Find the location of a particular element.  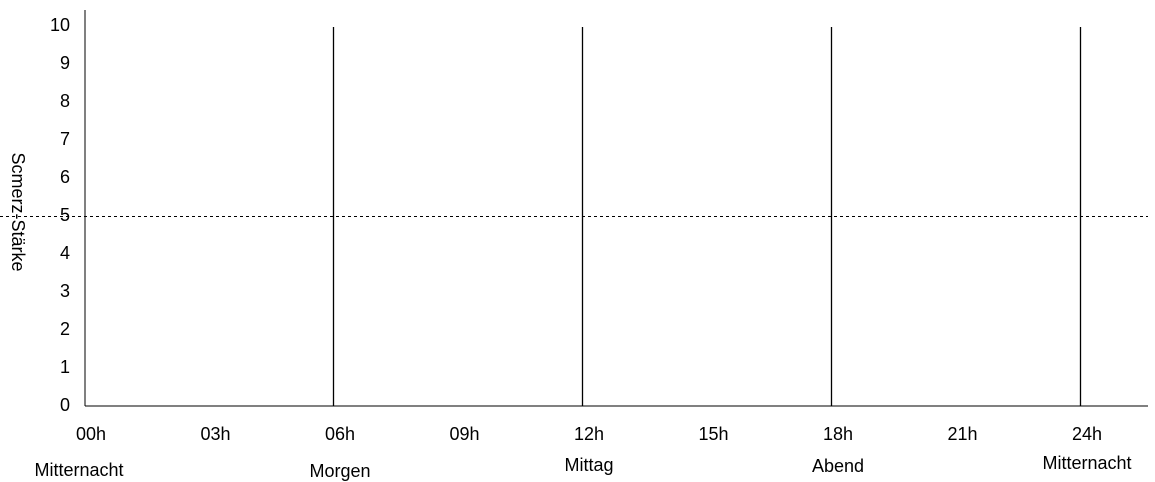

time-of-day-labels: Mitternacht Morgen Mittag Abend Mitternacht is located at coordinates (582, 467).